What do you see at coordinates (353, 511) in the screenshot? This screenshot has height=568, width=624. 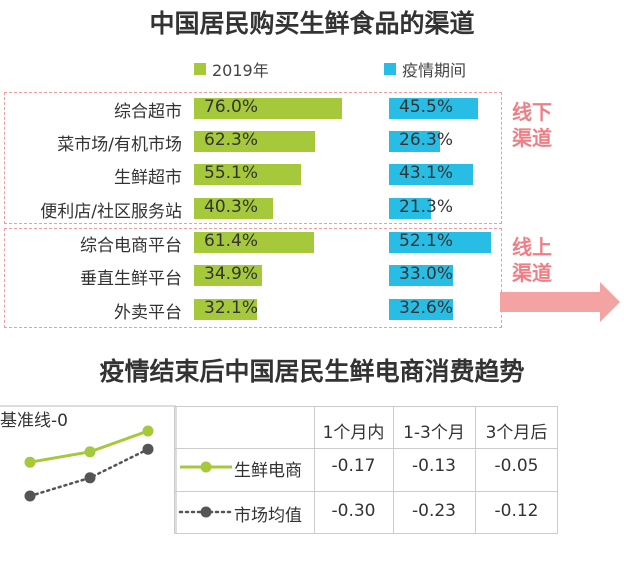 I see `table-value: -0.30` at bounding box center [353, 511].